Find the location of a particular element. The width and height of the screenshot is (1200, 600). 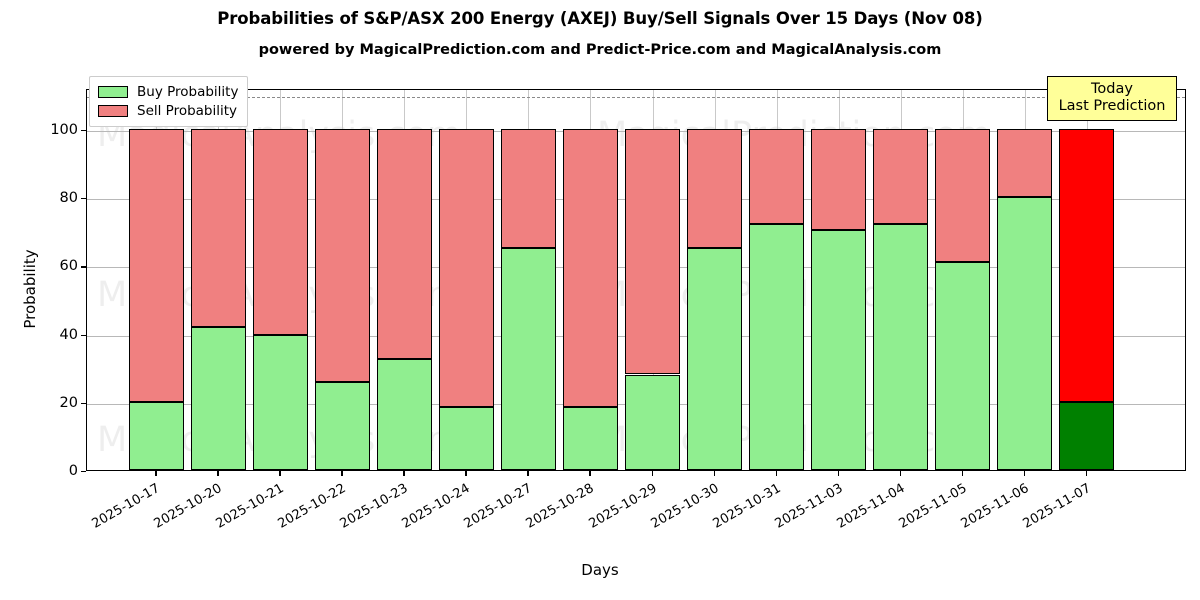

reference-line is located at coordinates (636, 97).